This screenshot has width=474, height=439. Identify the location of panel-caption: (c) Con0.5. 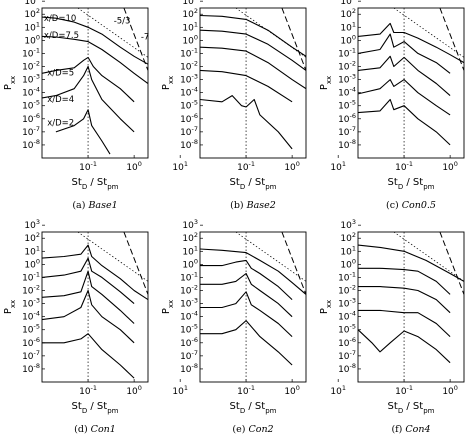
(411, 205).